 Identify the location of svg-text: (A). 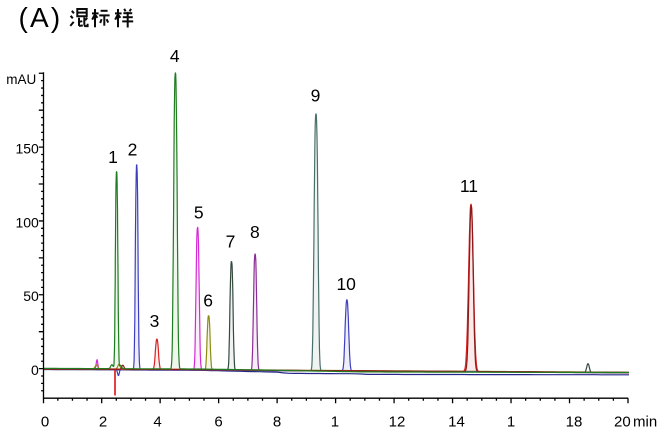
(41, 17).